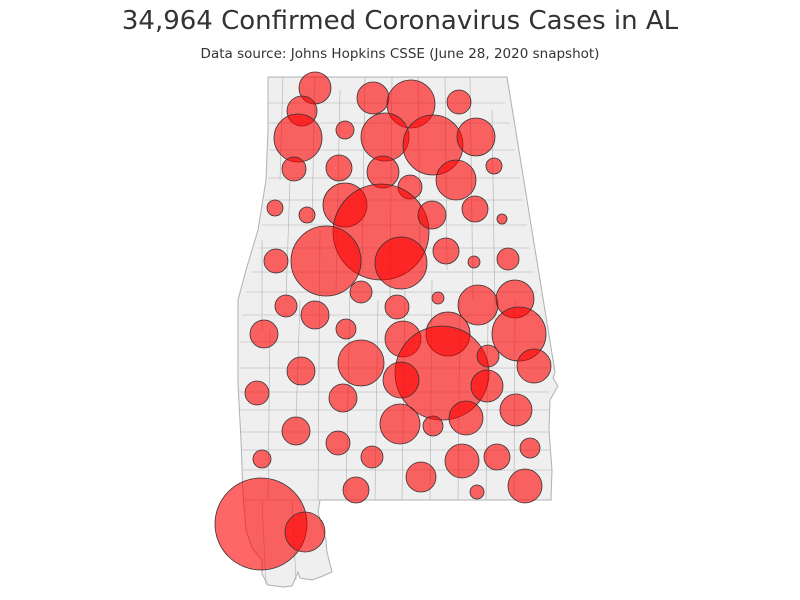  Describe the element at coordinates (400, 21) in the screenshot. I see `map-title: 34,964 Confirmed Coronavirus Cases in AL` at that location.